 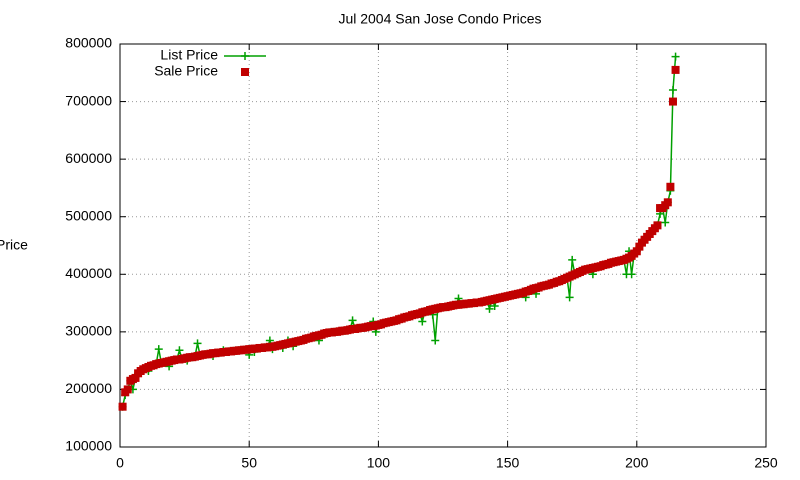 I want to click on y-tick-label: 800000, so click(x=88, y=43).